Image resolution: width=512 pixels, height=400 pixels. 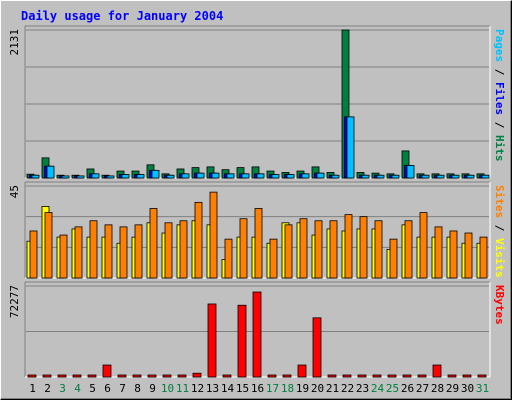 I want to click on legend-part: KBytes, so click(x=499, y=305).